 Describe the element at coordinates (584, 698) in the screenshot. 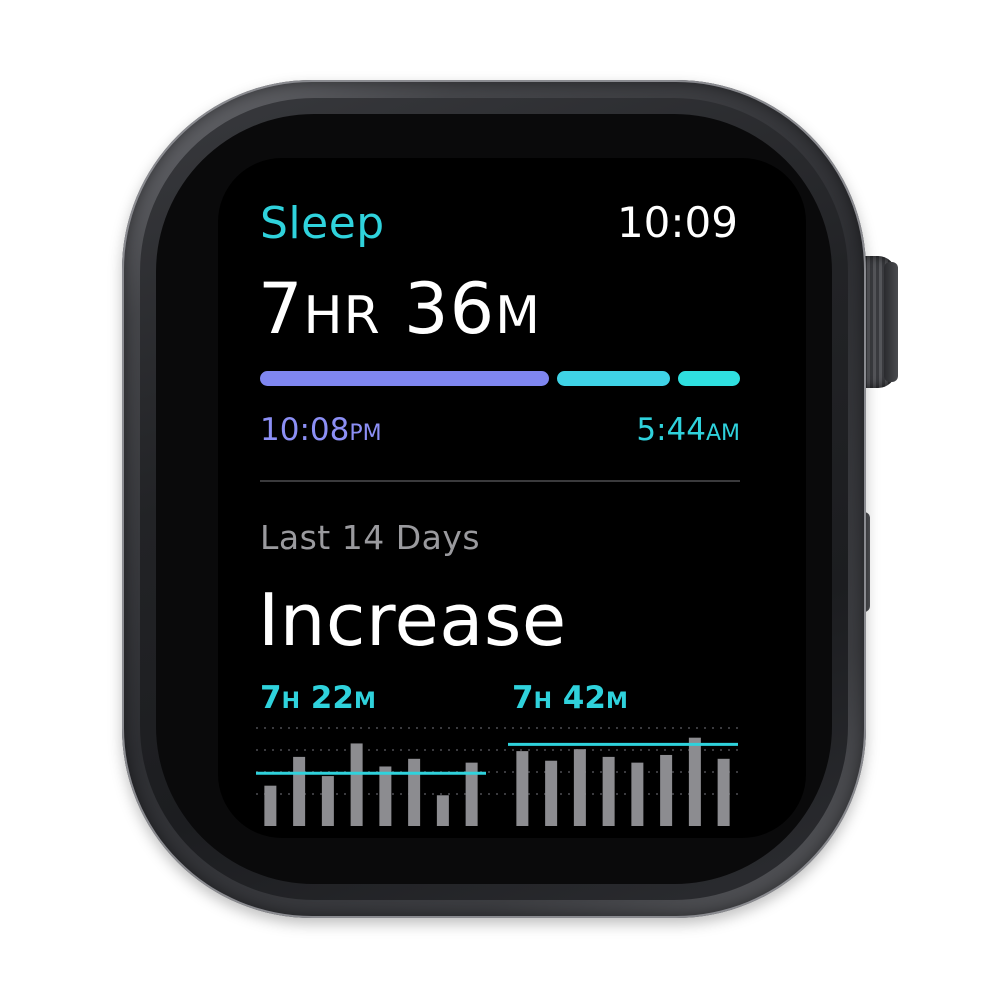

I see `recent-avg-minutes: 42` at that location.